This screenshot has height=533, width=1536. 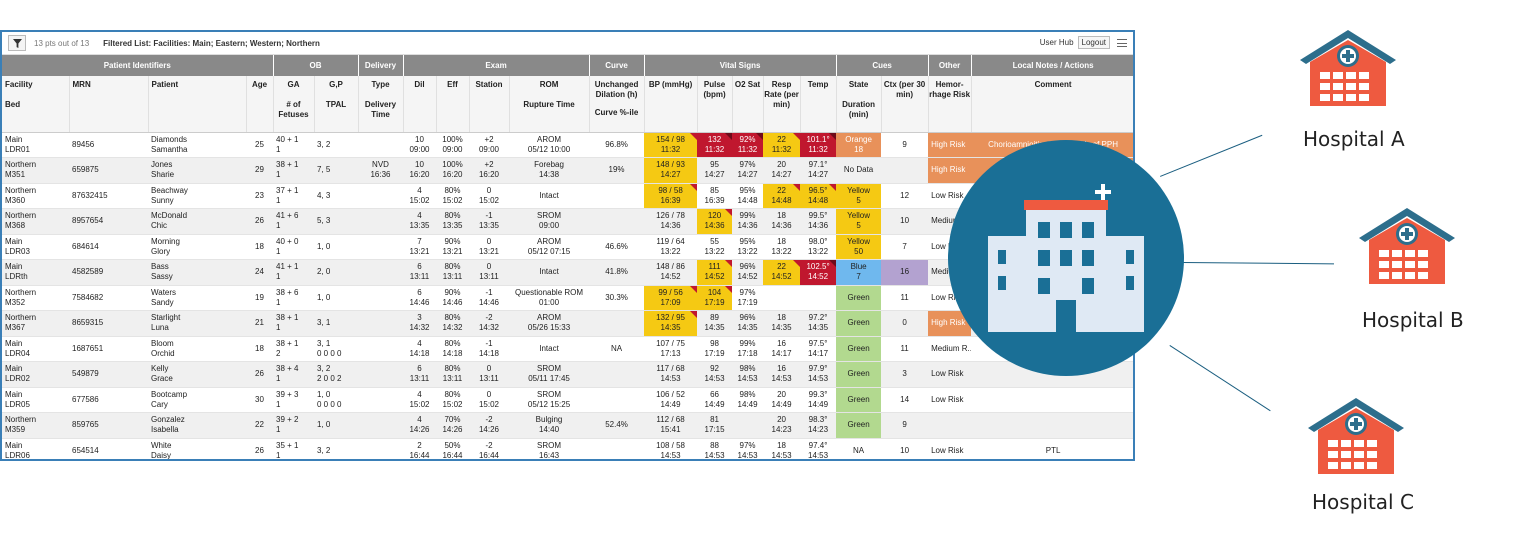 I want to click on col-dil: Dil, so click(x=420, y=104).